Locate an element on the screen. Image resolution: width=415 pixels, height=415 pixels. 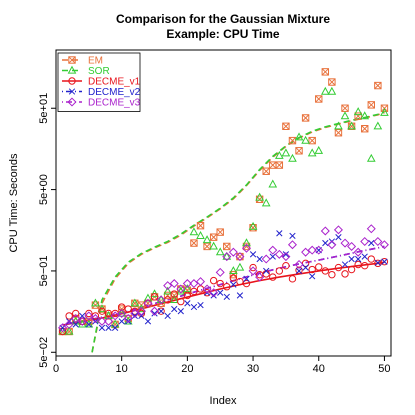
y-axis-title: CPU Time: Seconds is located at coordinates (14, 203).